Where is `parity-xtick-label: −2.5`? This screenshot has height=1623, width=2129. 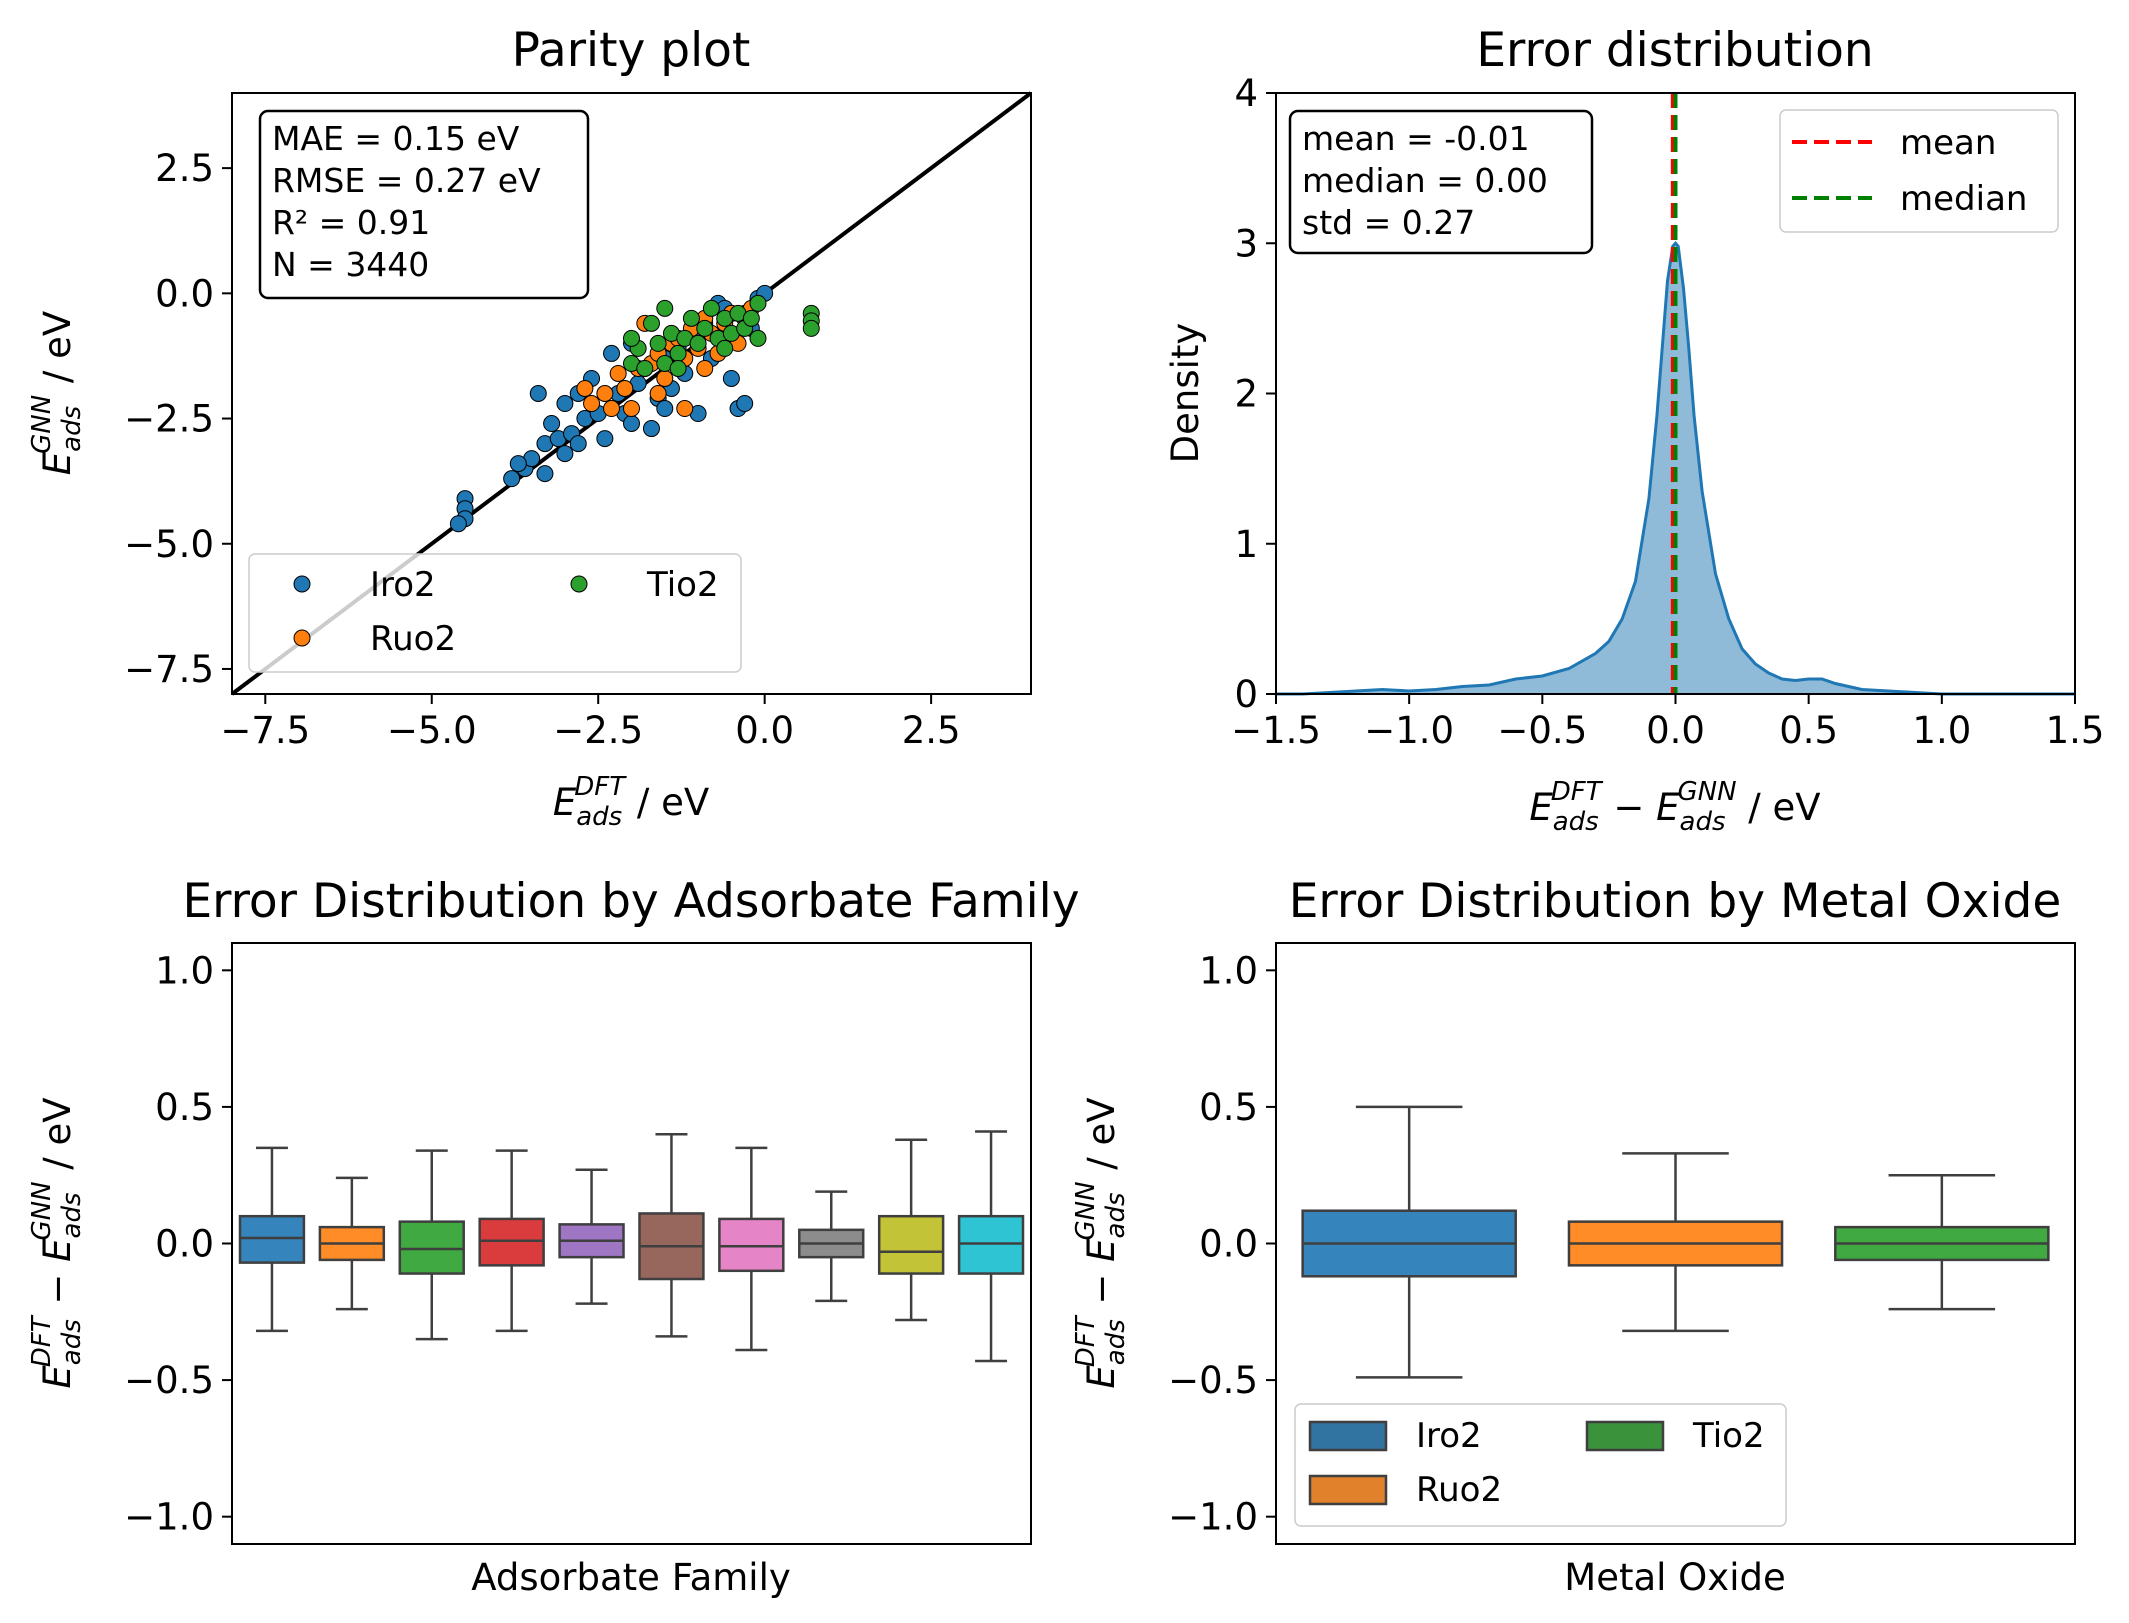 parity-xtick-label: −2.5 is located at coordinates (598, 730).